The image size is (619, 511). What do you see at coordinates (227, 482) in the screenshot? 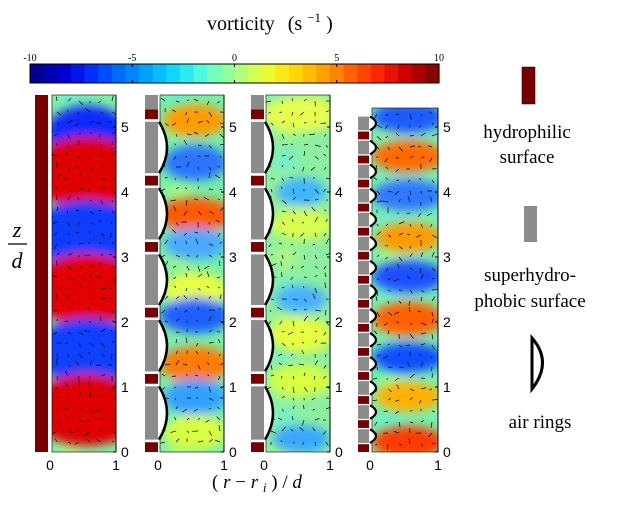
I see `x-label-r: r` at bounding box center [227, 482].